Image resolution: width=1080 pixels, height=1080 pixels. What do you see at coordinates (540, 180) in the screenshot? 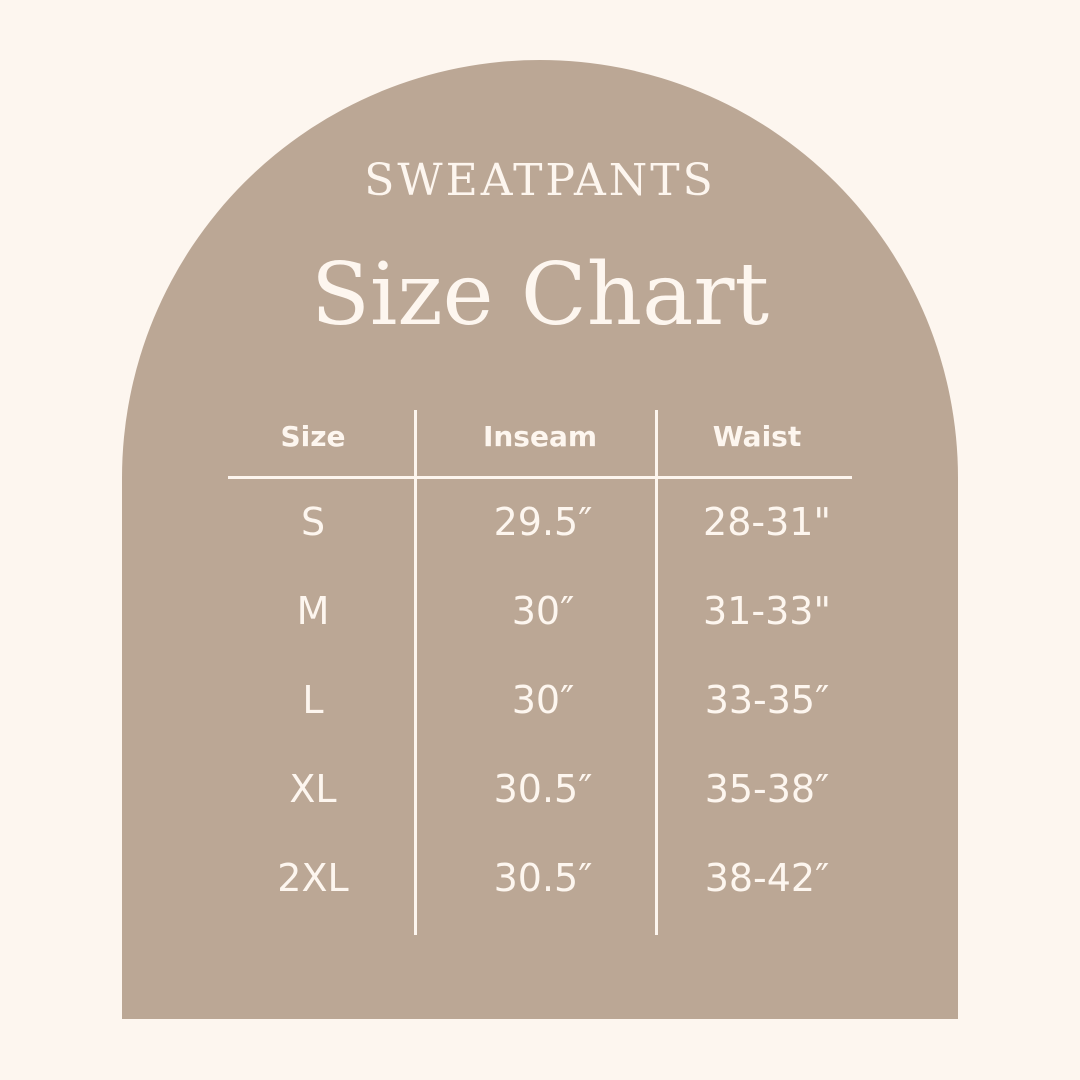
I see `product-subtitle: SWEATPANTS` at bounding box center [540, 180].